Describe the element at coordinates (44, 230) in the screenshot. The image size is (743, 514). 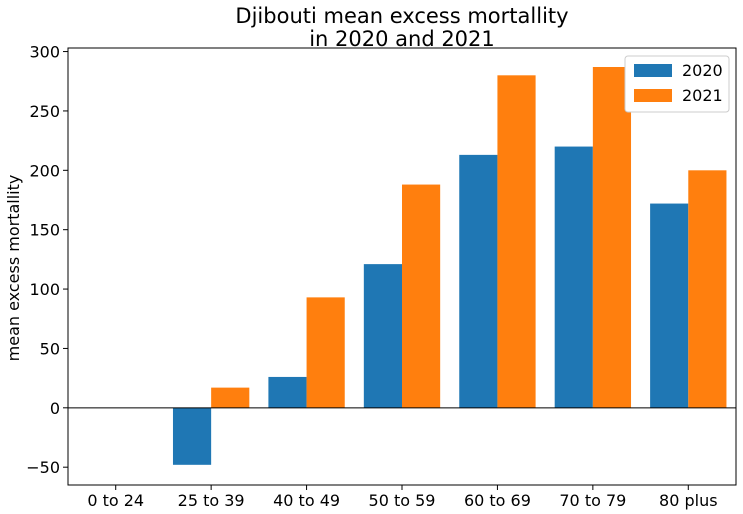
I see `y-tick-label: 150` at that location.